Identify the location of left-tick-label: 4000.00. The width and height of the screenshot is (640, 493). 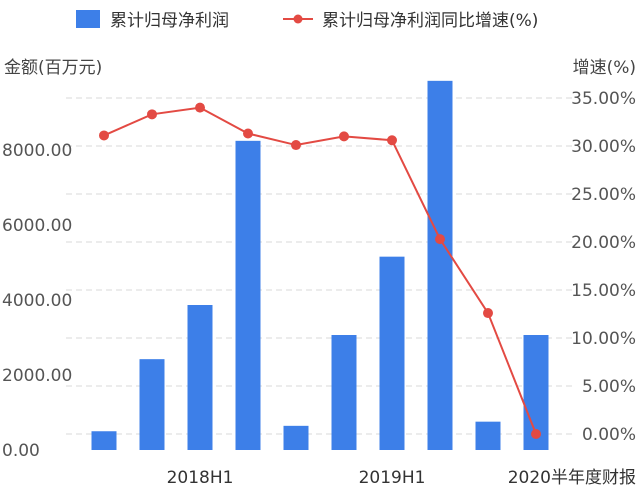
(37, 301).